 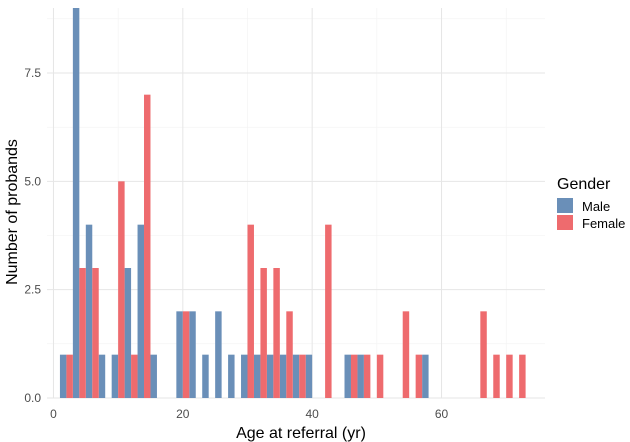 What do you see at coordinates (53, 414) in the screenshot?
I see `x-tick-label: 0` at bounding box center [53, 414].